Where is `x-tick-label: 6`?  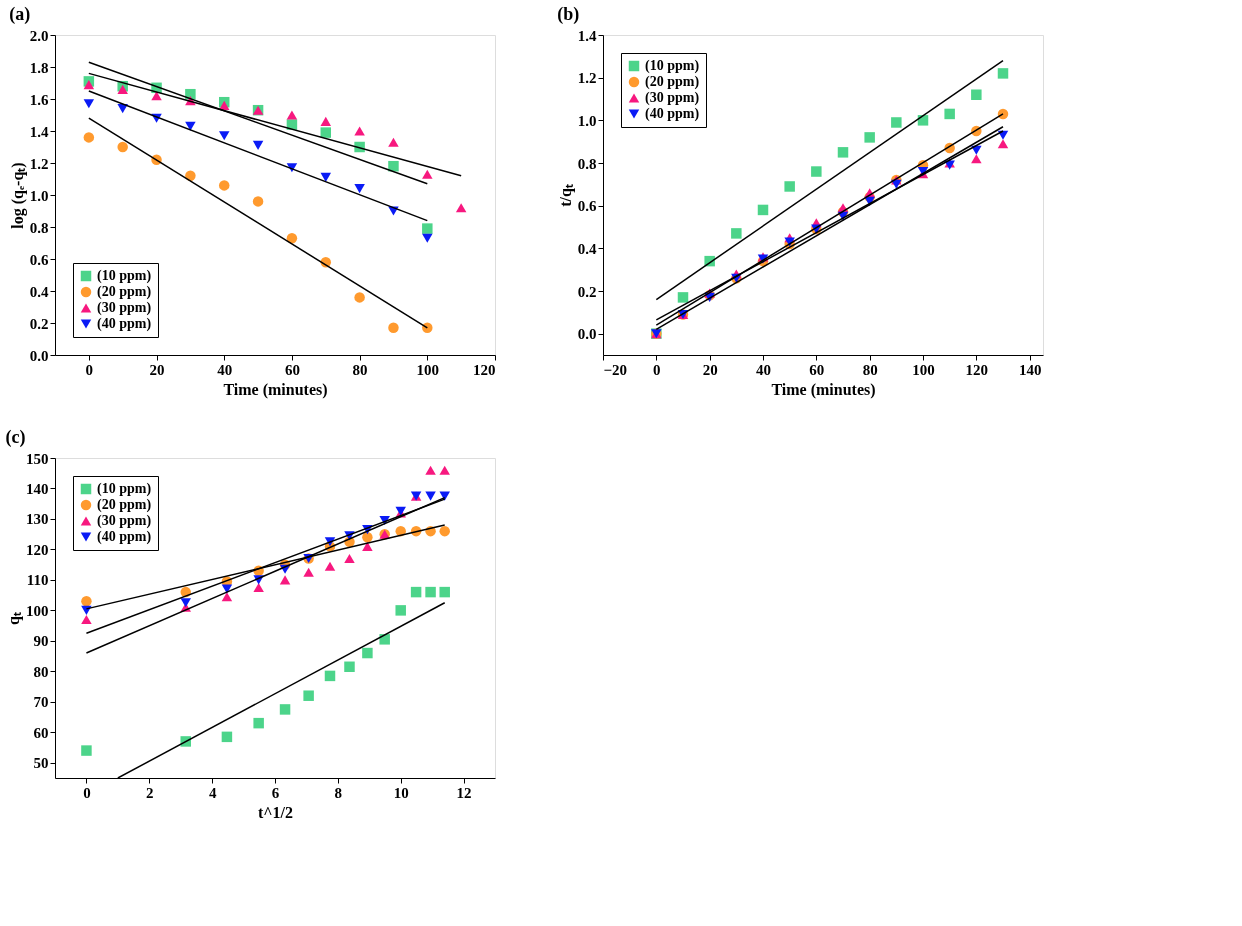
x-tick-label: 6 is located at coordinates (275, 792).